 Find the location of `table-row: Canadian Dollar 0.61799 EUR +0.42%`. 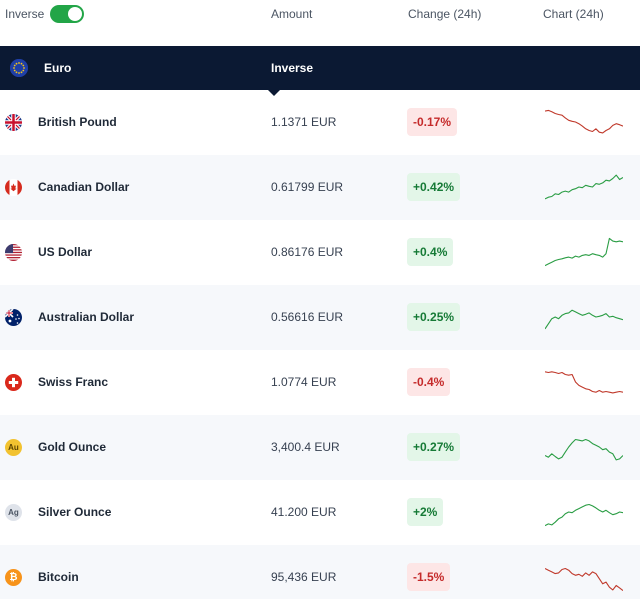

table-row: Canadian Dollar 0.61799 EUR +0.42% is located at coordinates (320, 187).